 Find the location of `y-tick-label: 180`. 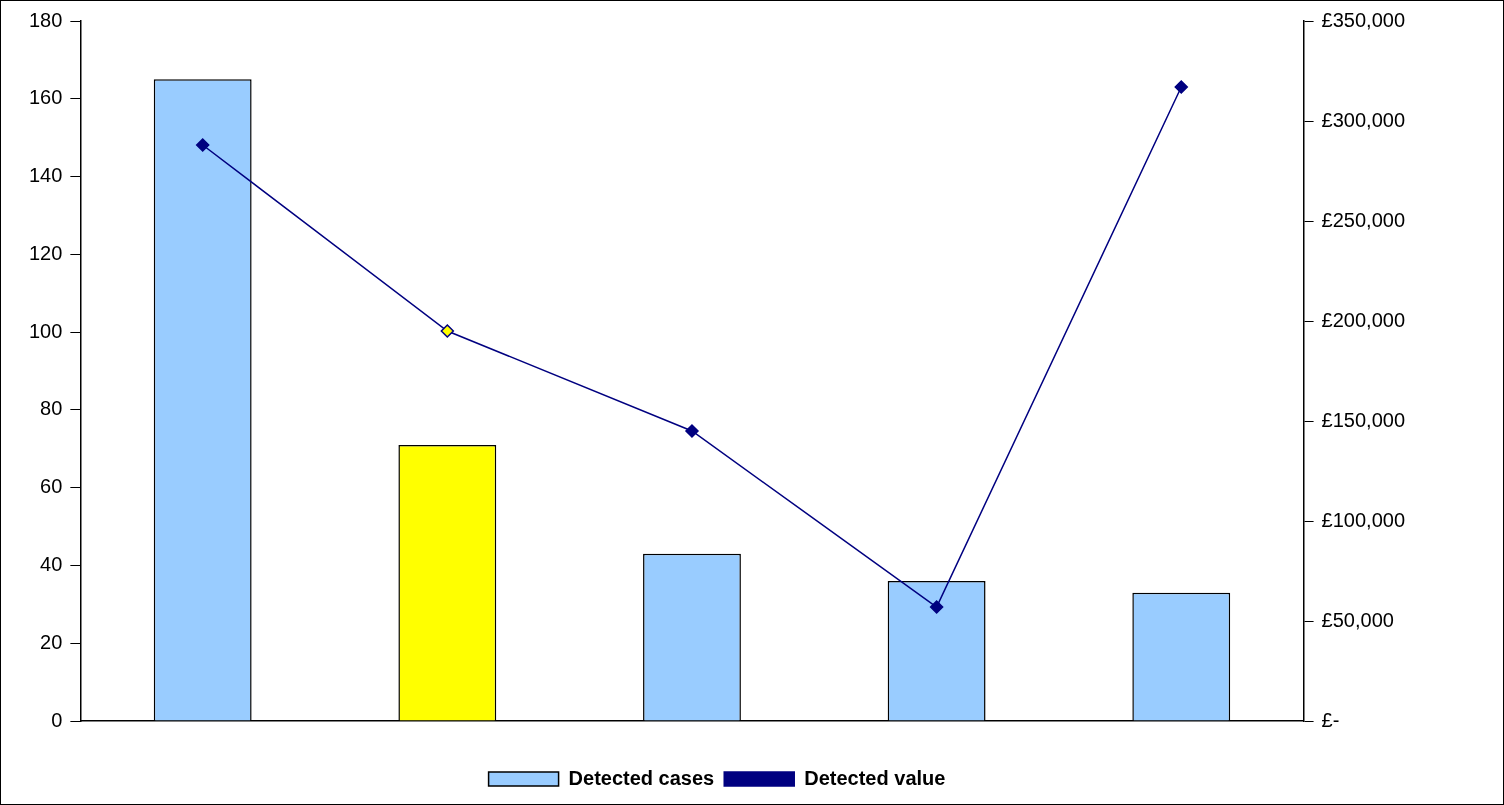

y-tick-label: 180 is located at coordinates (45, 19).